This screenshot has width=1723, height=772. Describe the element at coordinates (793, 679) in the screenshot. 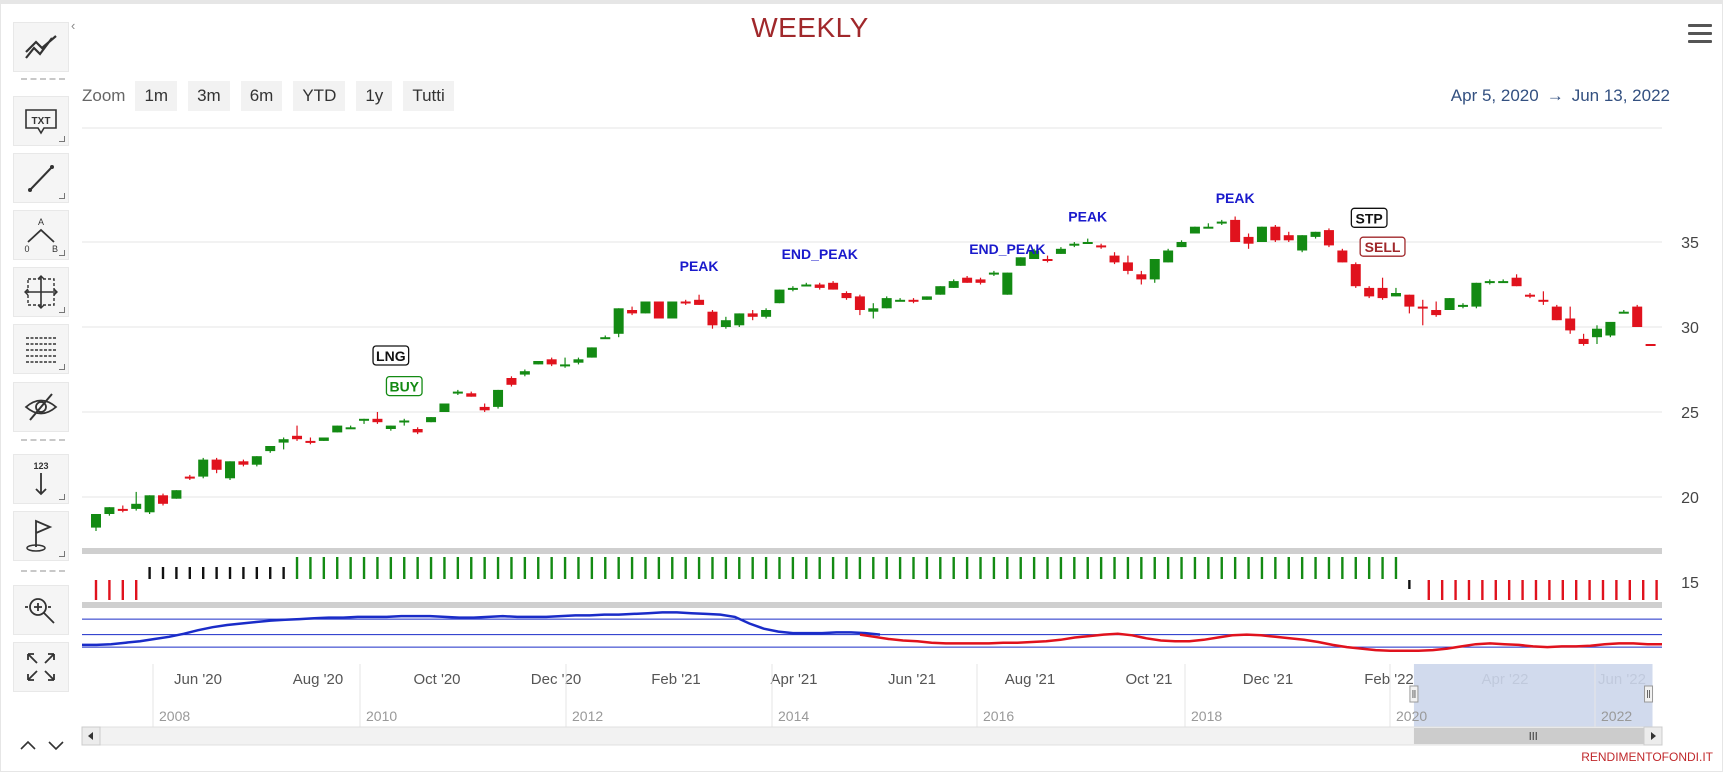

I see `x-tick-label: Apr '21` at that location.